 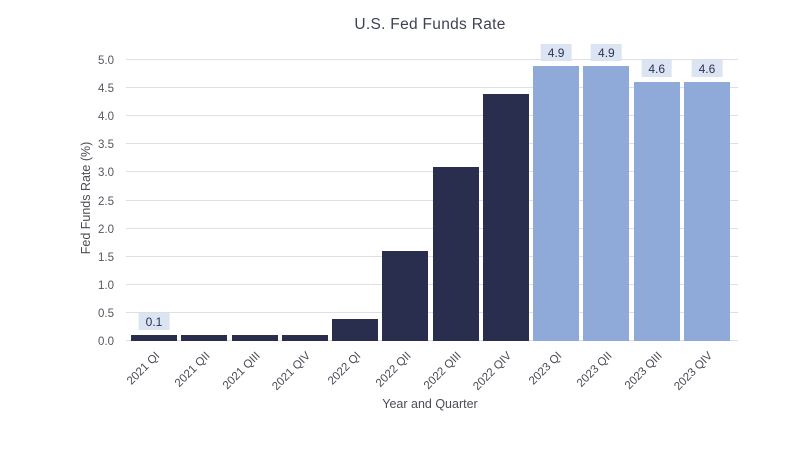 What do you see at coordinates (443, 371) in the screenshot?
I see `x-tick-label: 2022 QIII` at bounding box center [443, 371].